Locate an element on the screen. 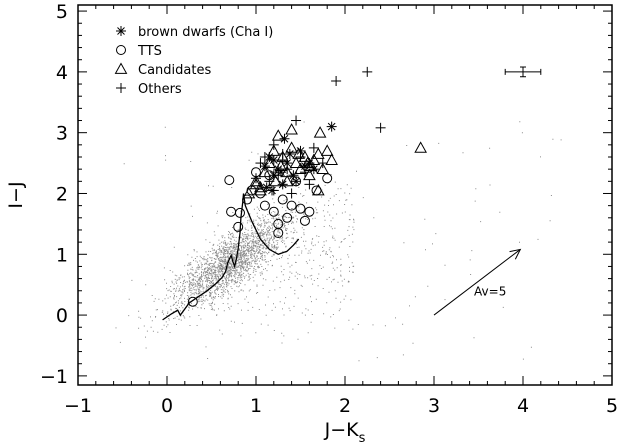 The image size is (621, 446). y-tick-label: 0 is located at coordinates (62, 316).